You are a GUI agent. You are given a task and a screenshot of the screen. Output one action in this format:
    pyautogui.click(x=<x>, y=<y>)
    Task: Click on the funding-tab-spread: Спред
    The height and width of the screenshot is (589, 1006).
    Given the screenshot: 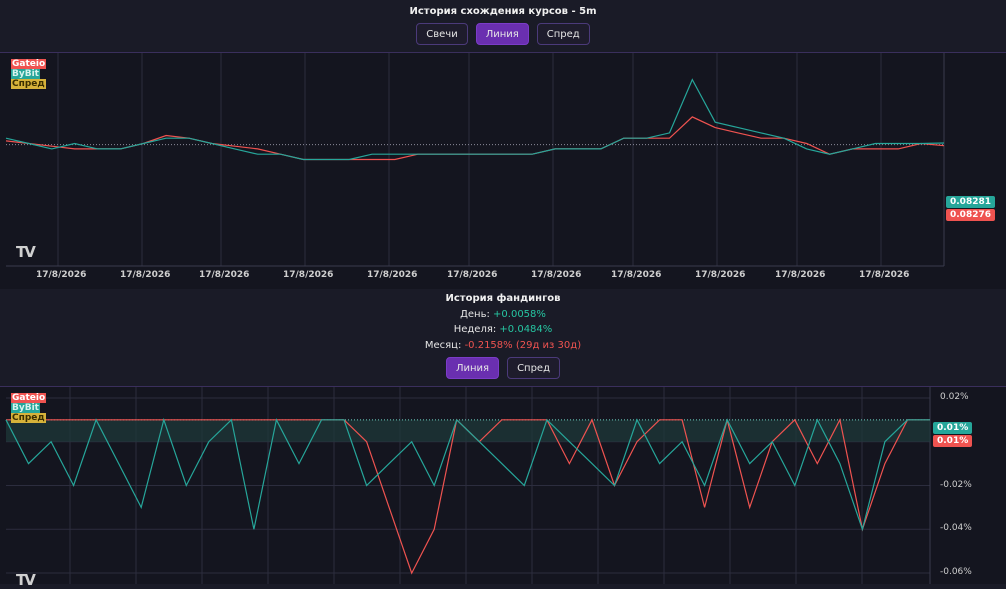 What is the action you would take?
    pyautogui.click(x=533, y=368)
    